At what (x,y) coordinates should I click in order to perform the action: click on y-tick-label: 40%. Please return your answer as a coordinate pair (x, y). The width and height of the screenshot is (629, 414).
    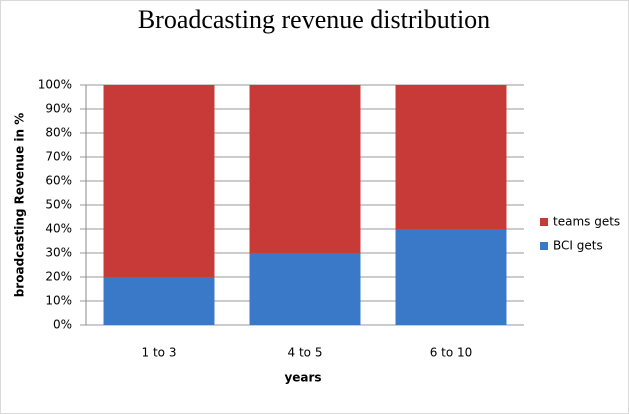
    Looking at the image, I should click on (58, 229).